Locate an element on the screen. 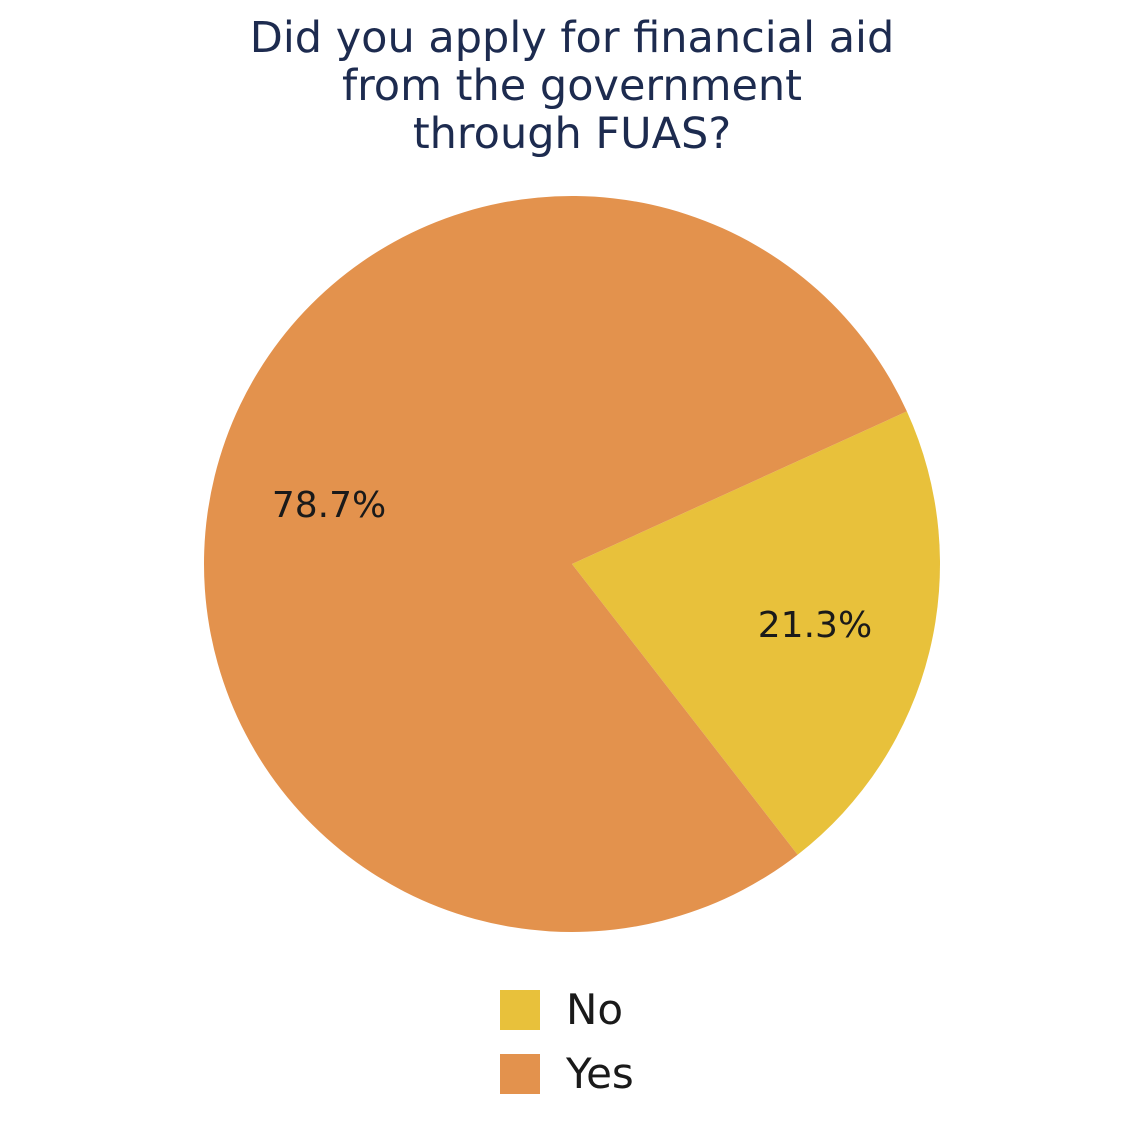 The image size is (1144, 1144). legend: No Yes is located at coordinates (567, 1051).